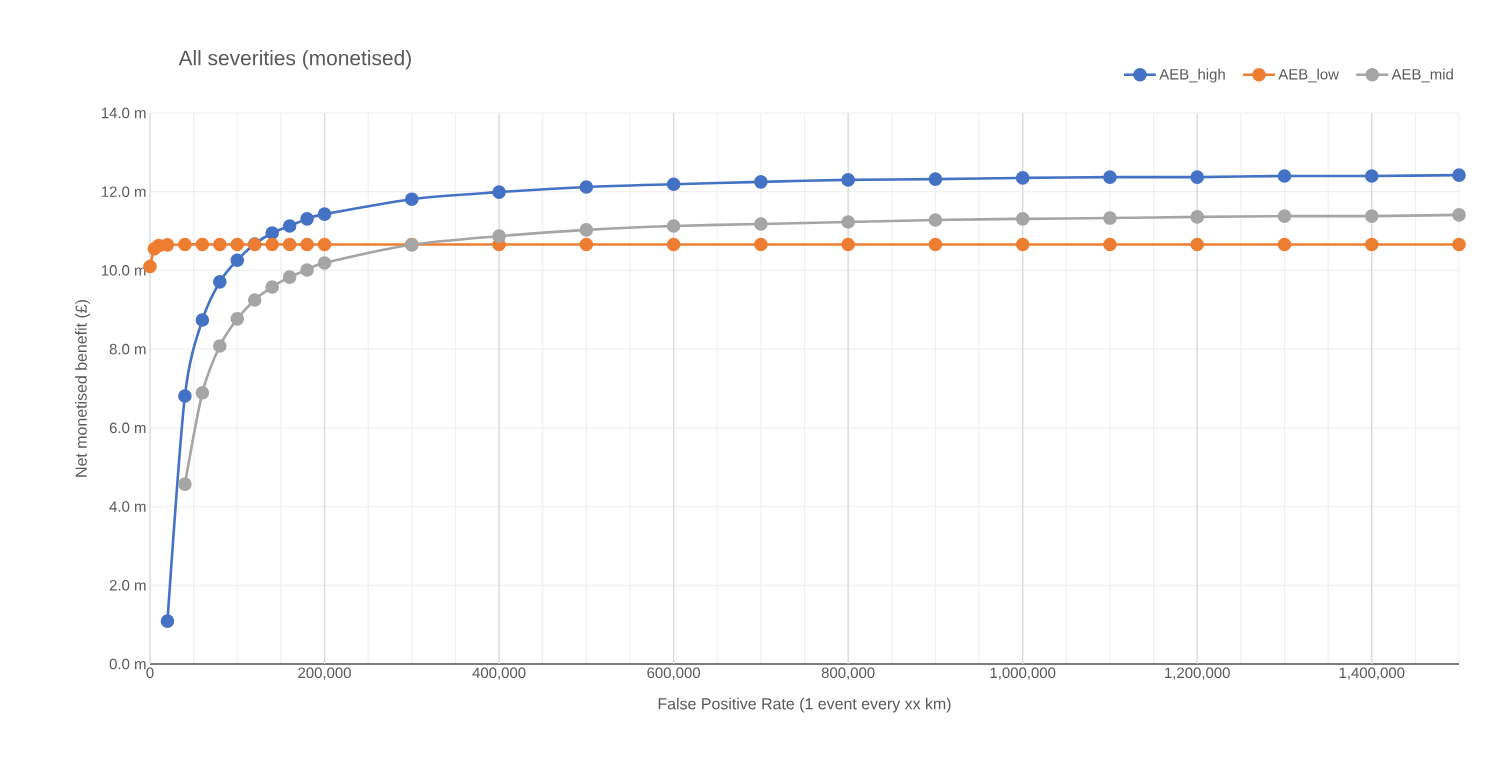 The image size is (1504, 758). What do you see at coordinates (1308, 75) in the screenshot?
I see `legend-label: AEB_low` at bounding box center [1308, 75].